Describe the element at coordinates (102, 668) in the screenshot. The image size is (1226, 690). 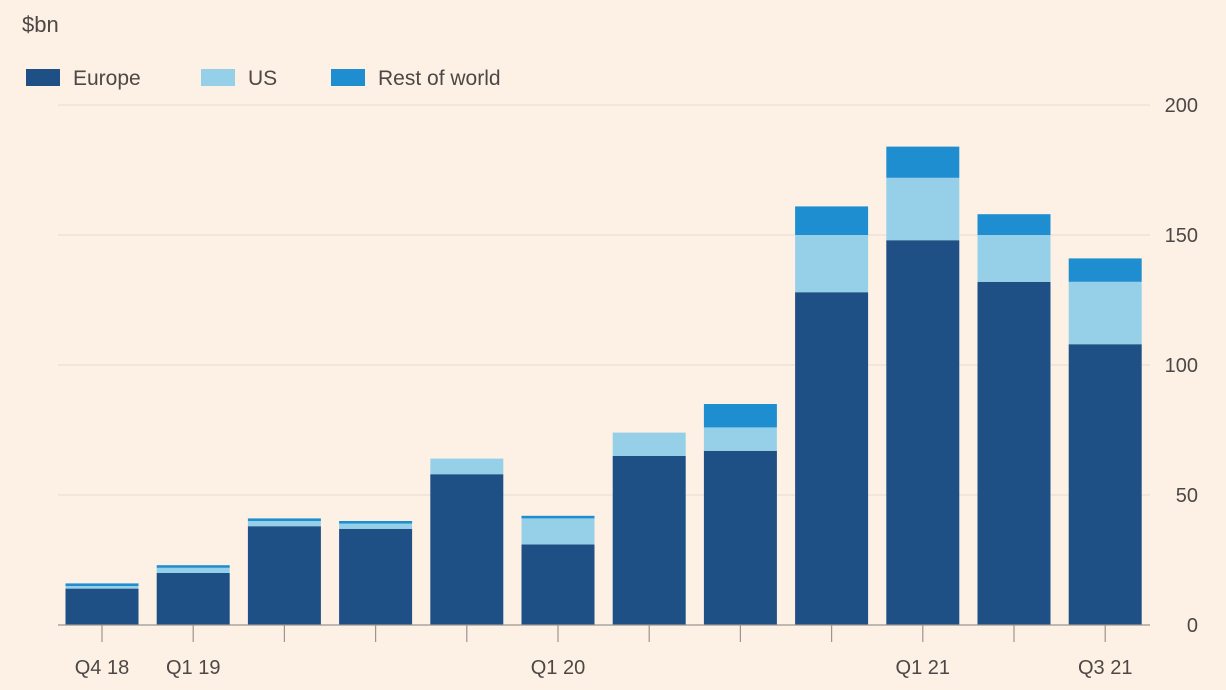
I see `x-tick-label-q4-18: Q4 18` at that location.